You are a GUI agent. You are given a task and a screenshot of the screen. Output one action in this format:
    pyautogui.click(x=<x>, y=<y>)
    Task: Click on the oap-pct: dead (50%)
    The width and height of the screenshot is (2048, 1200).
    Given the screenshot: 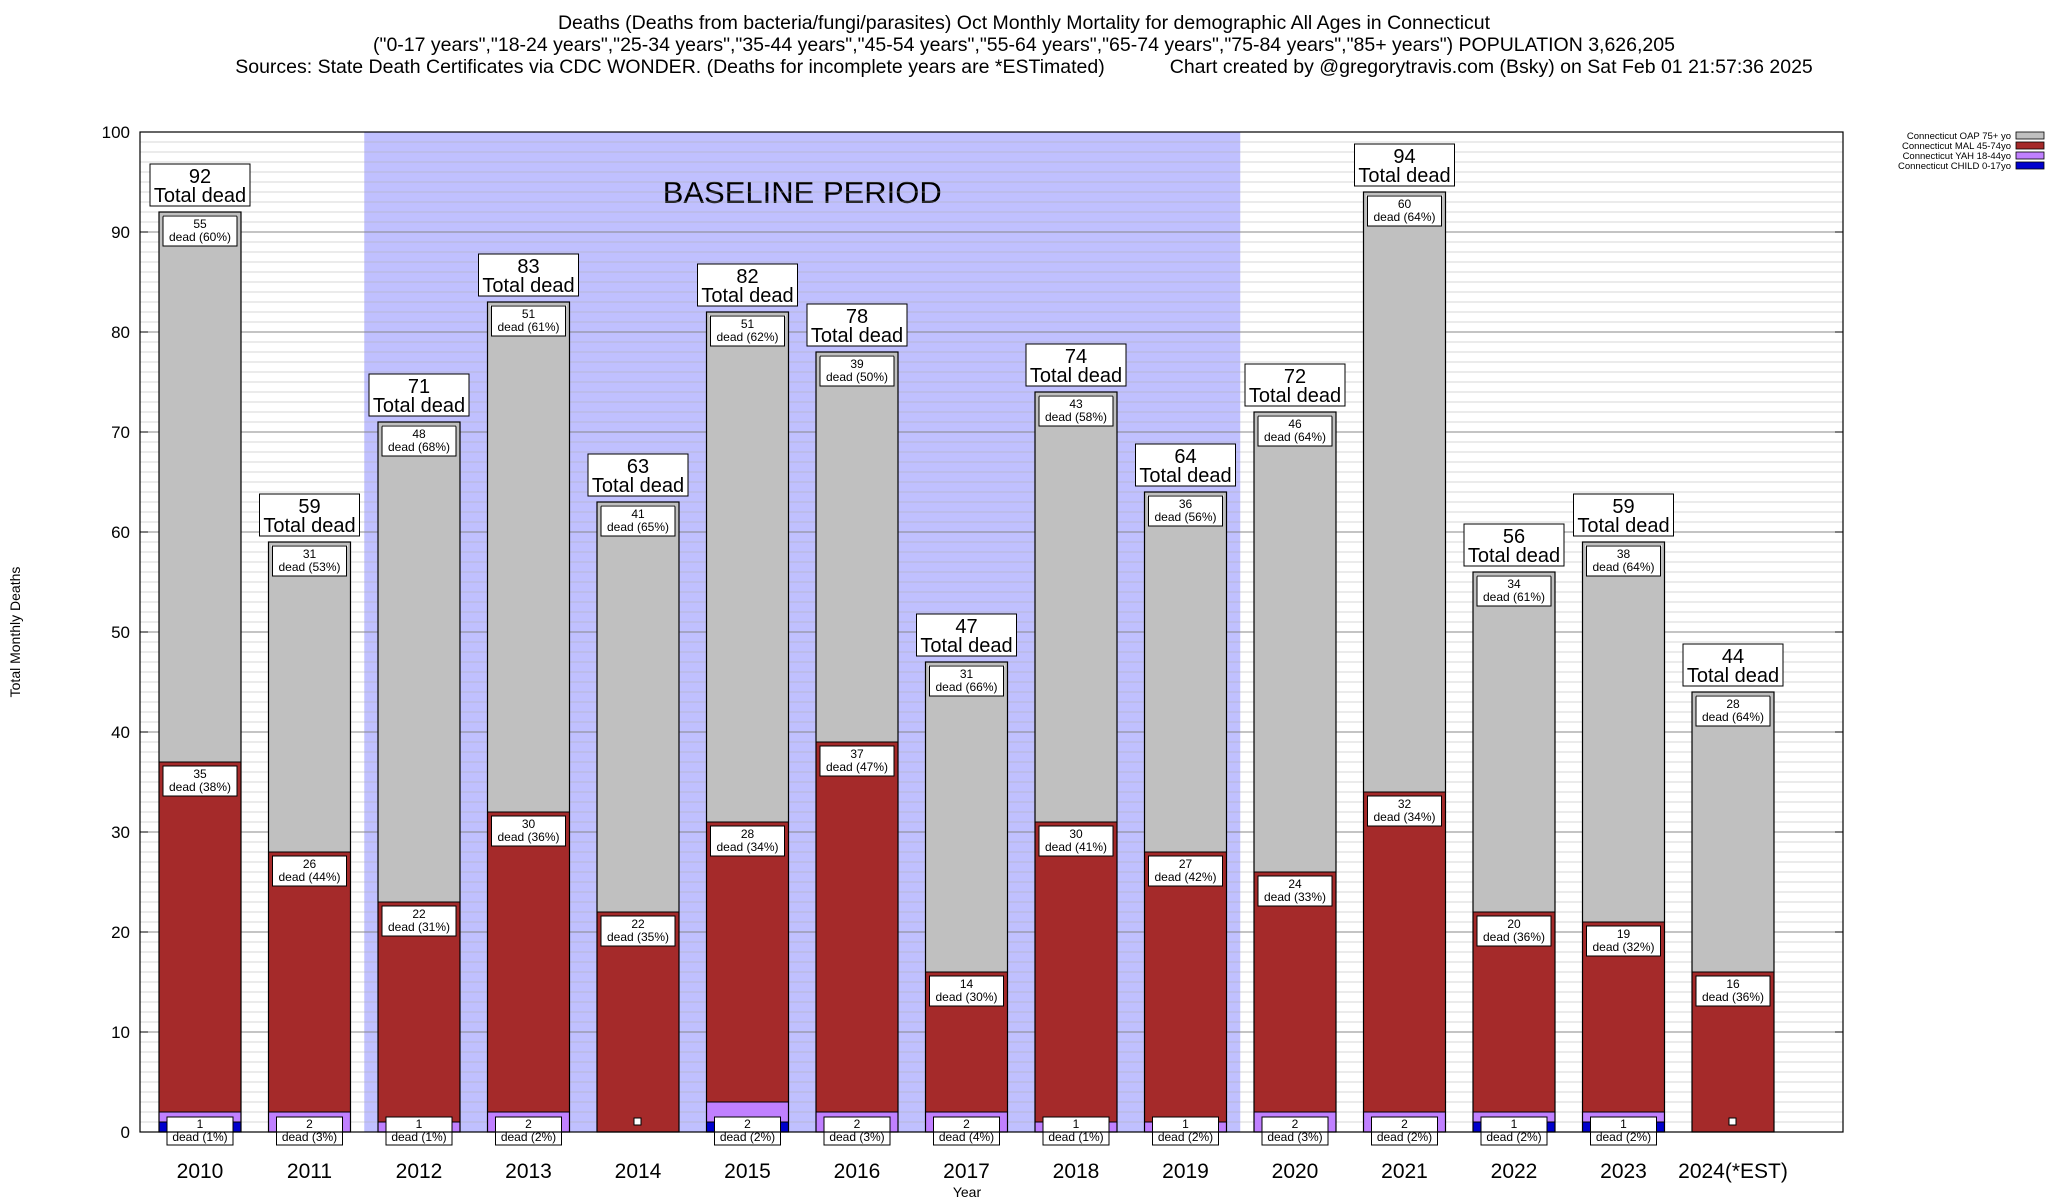 What is the action you would take?
    pyautogui.click(x=857, y=377)
    